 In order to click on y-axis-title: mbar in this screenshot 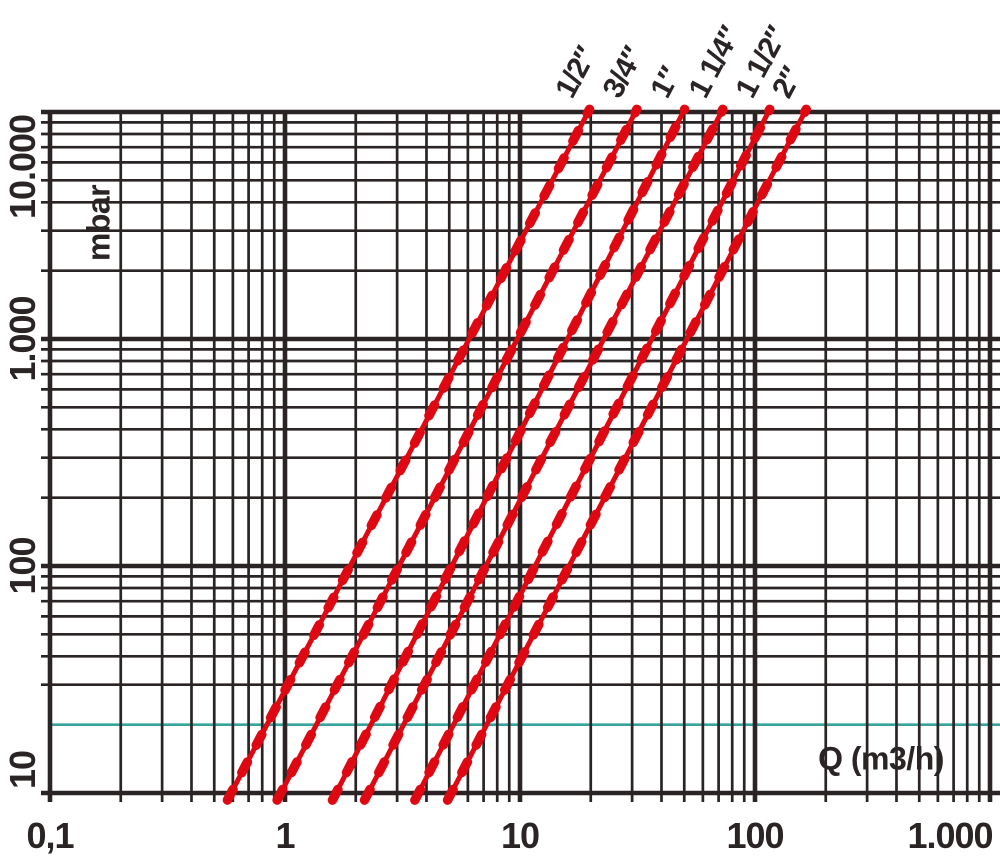, I will do `click(98, 223)`.